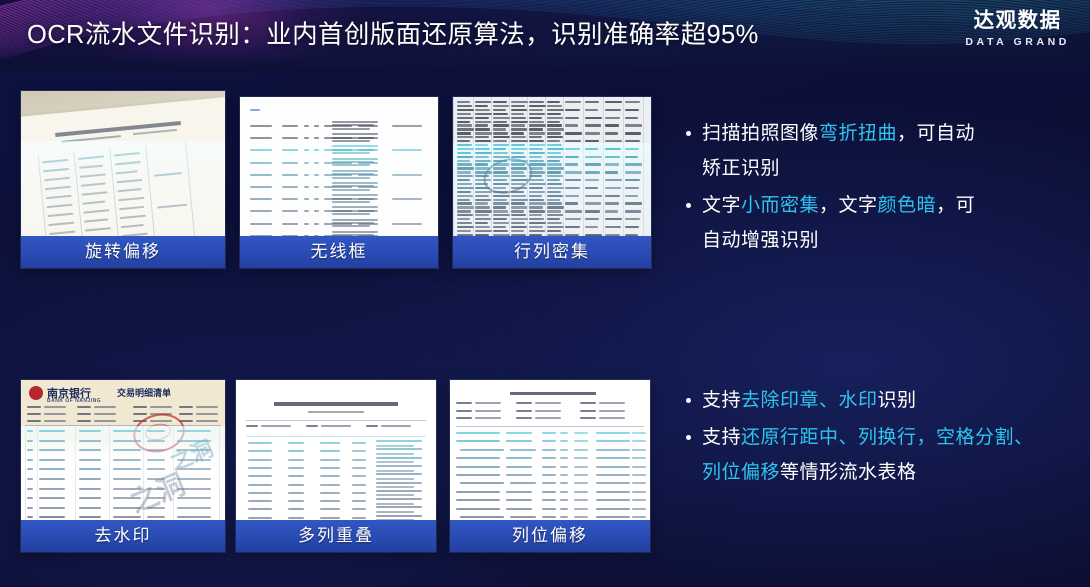 This screenshot has height=587, width=1090. Describe the element at coordinates (936, 133) in the screenshot. I see `plain-text: ，可自动` at that location.